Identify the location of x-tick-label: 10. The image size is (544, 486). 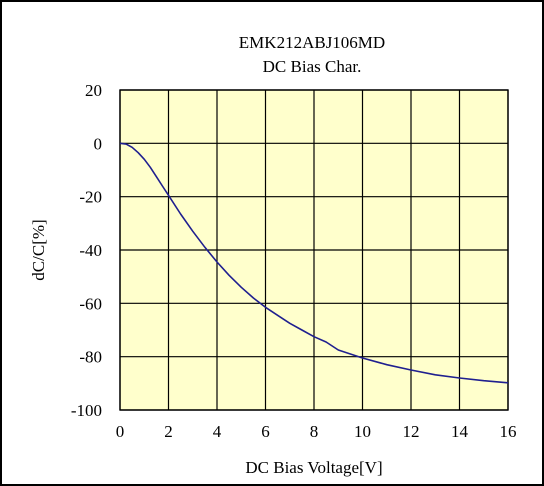
(362, 431).